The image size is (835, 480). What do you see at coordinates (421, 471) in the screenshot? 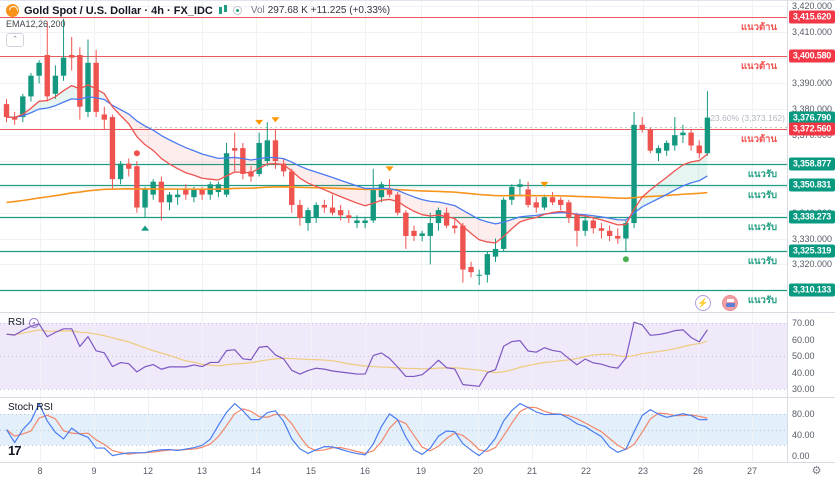
I see `time-axis-label: 19` at bounding box center [421, 471].